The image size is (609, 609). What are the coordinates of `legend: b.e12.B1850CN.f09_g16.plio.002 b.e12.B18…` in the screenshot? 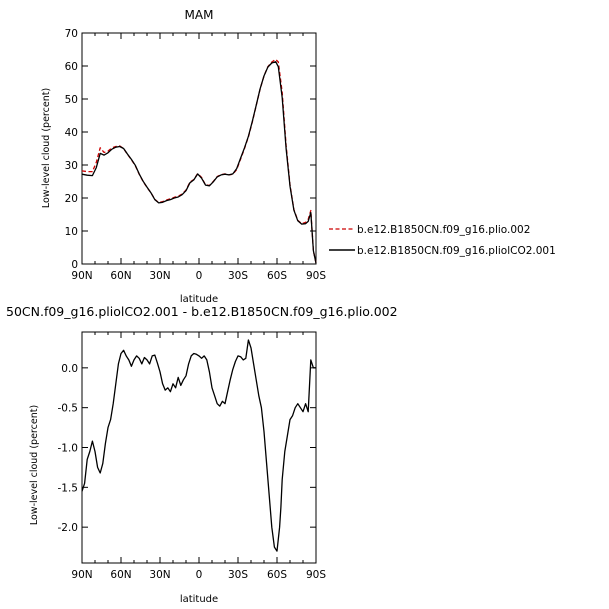 It's located at (442, 240).